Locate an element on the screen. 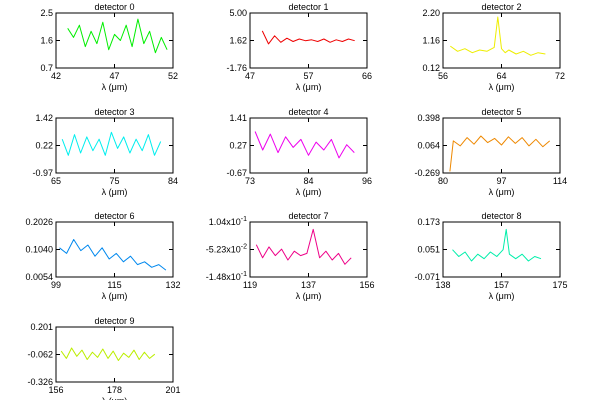 The width and height of the screenshot is (600, 400). y-tick-label: 0.398 is located at coordinates (428, 118).